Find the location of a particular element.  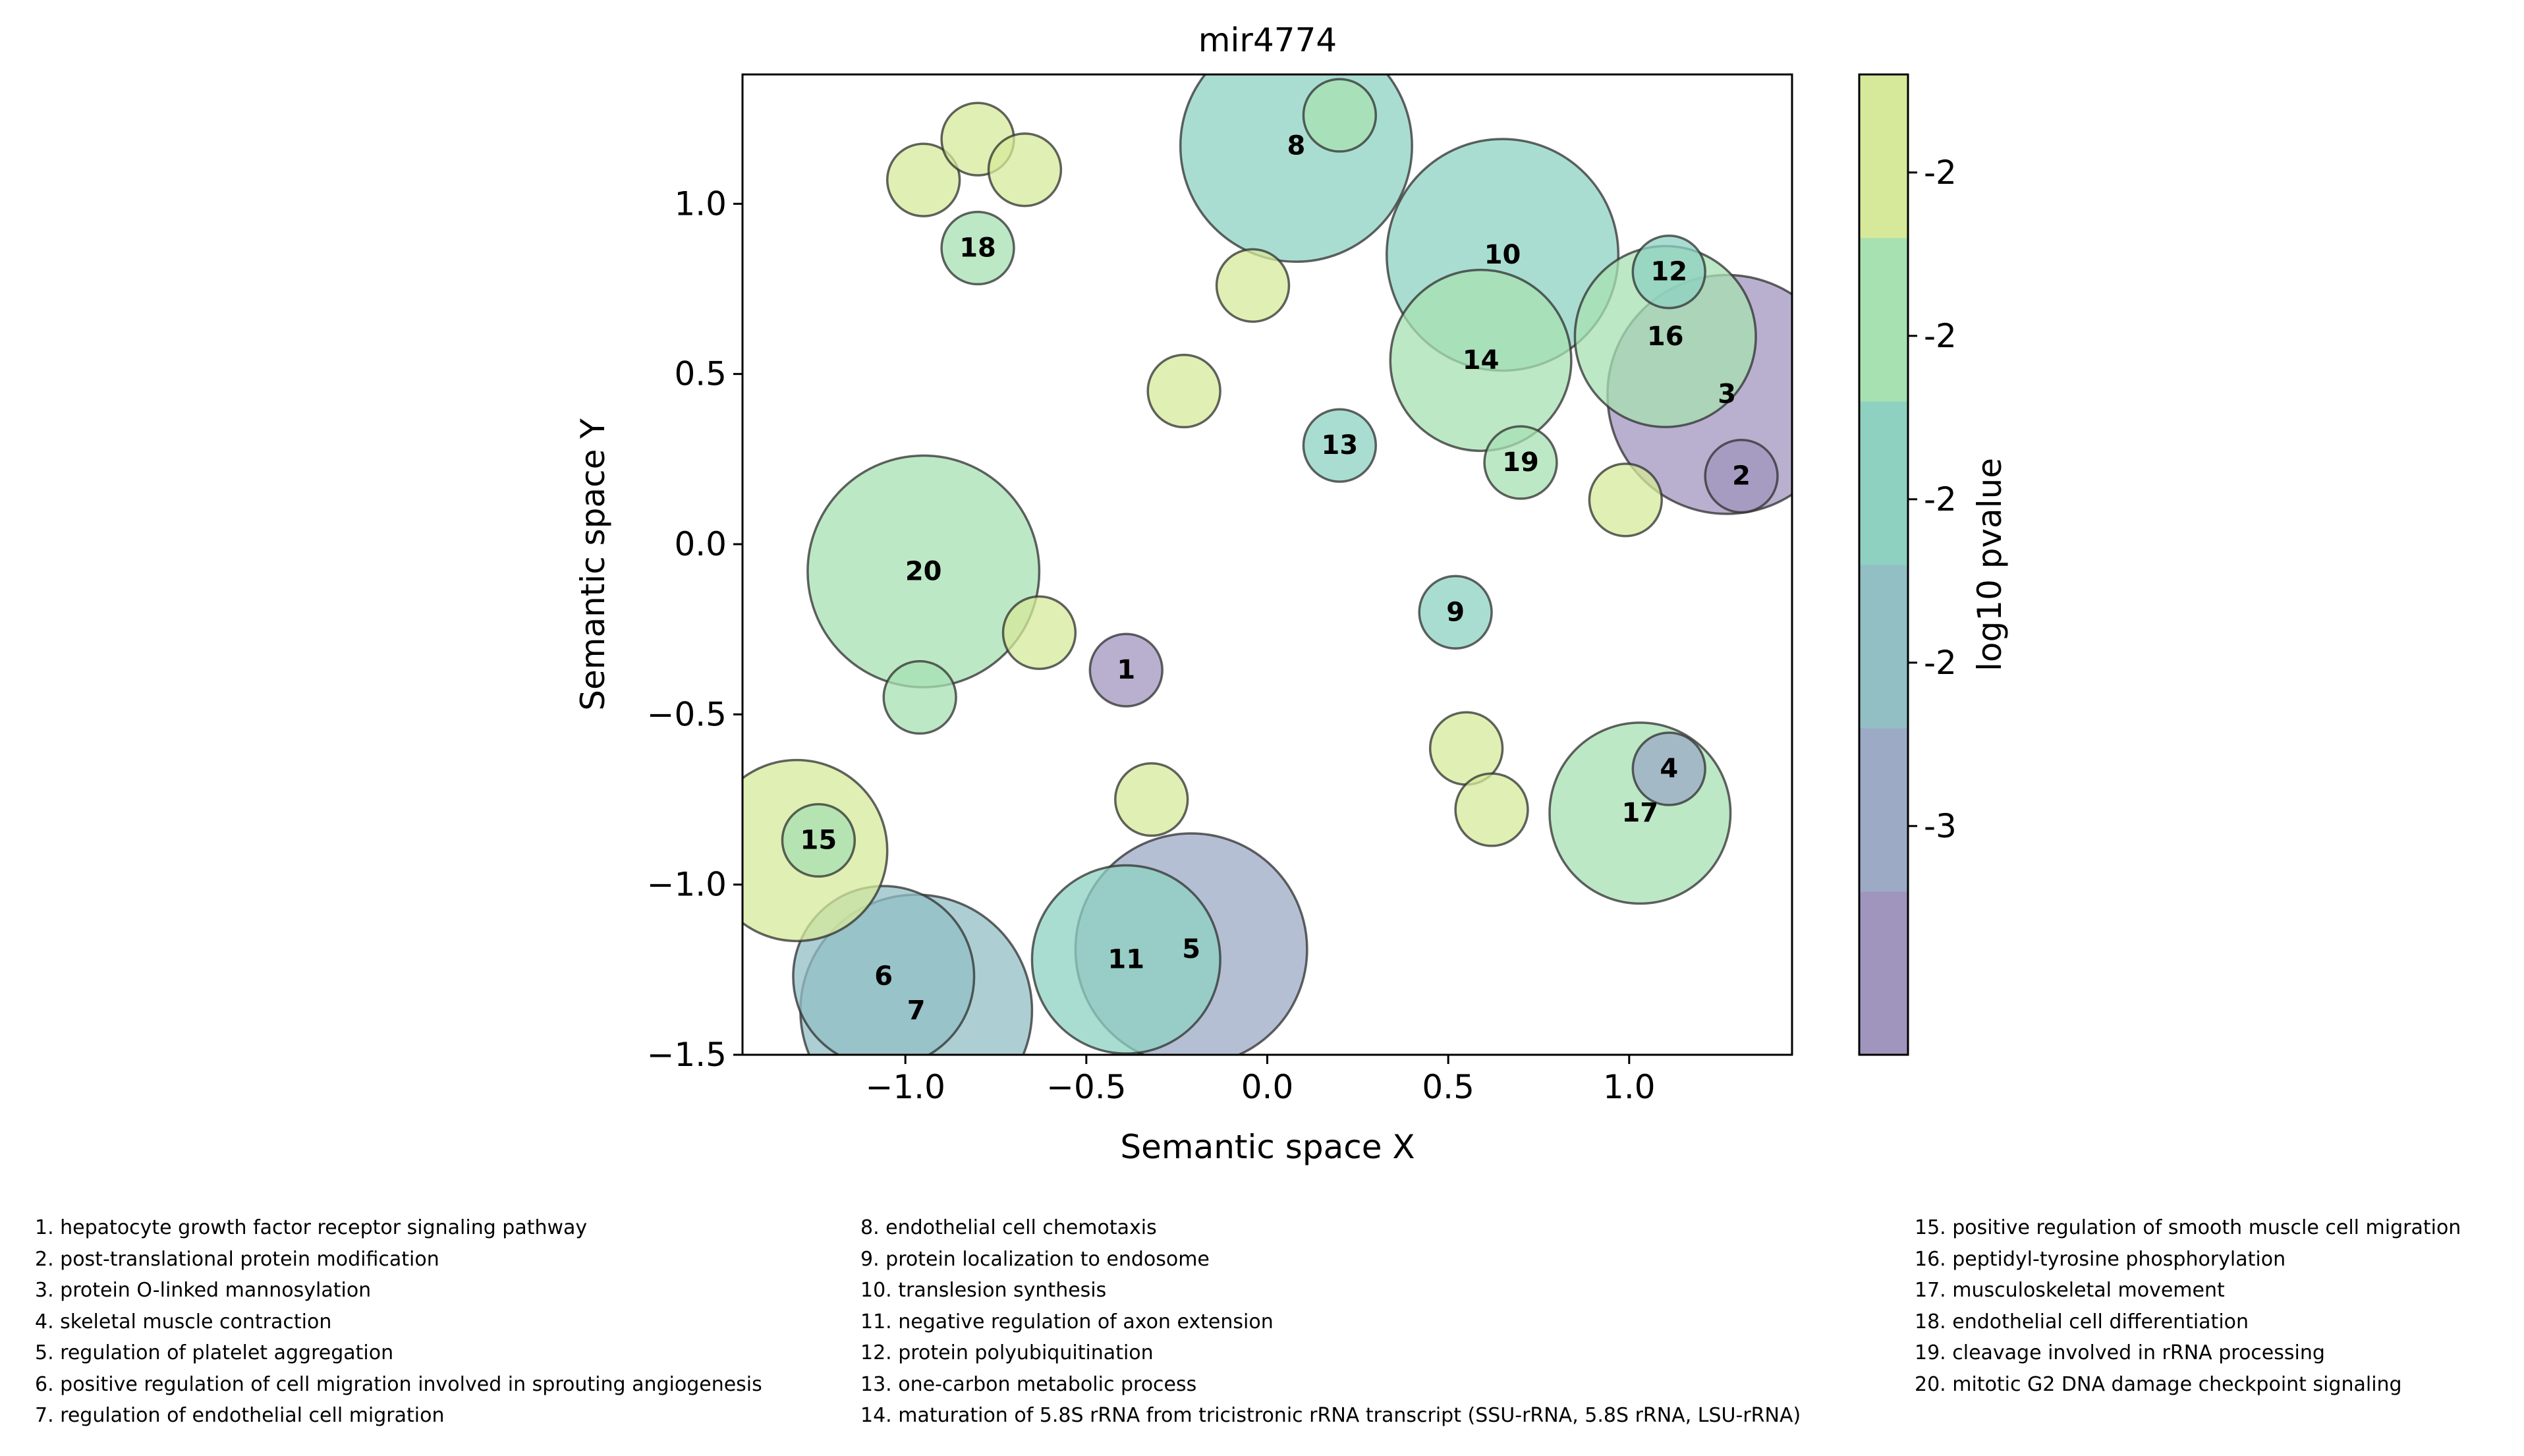

bubble-label: 14 is located at coordinates (1481, 360).